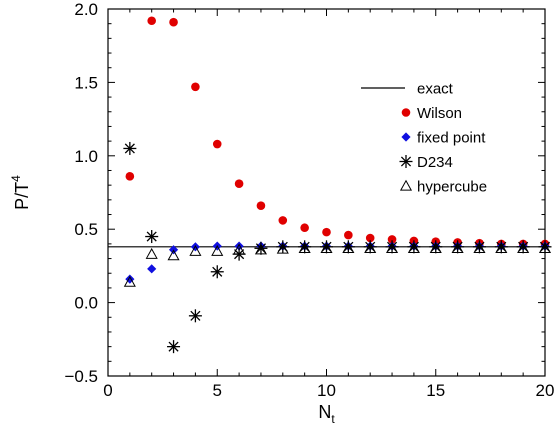  I want to click on legend-label-wilson: Wilson, so click(439, 113).